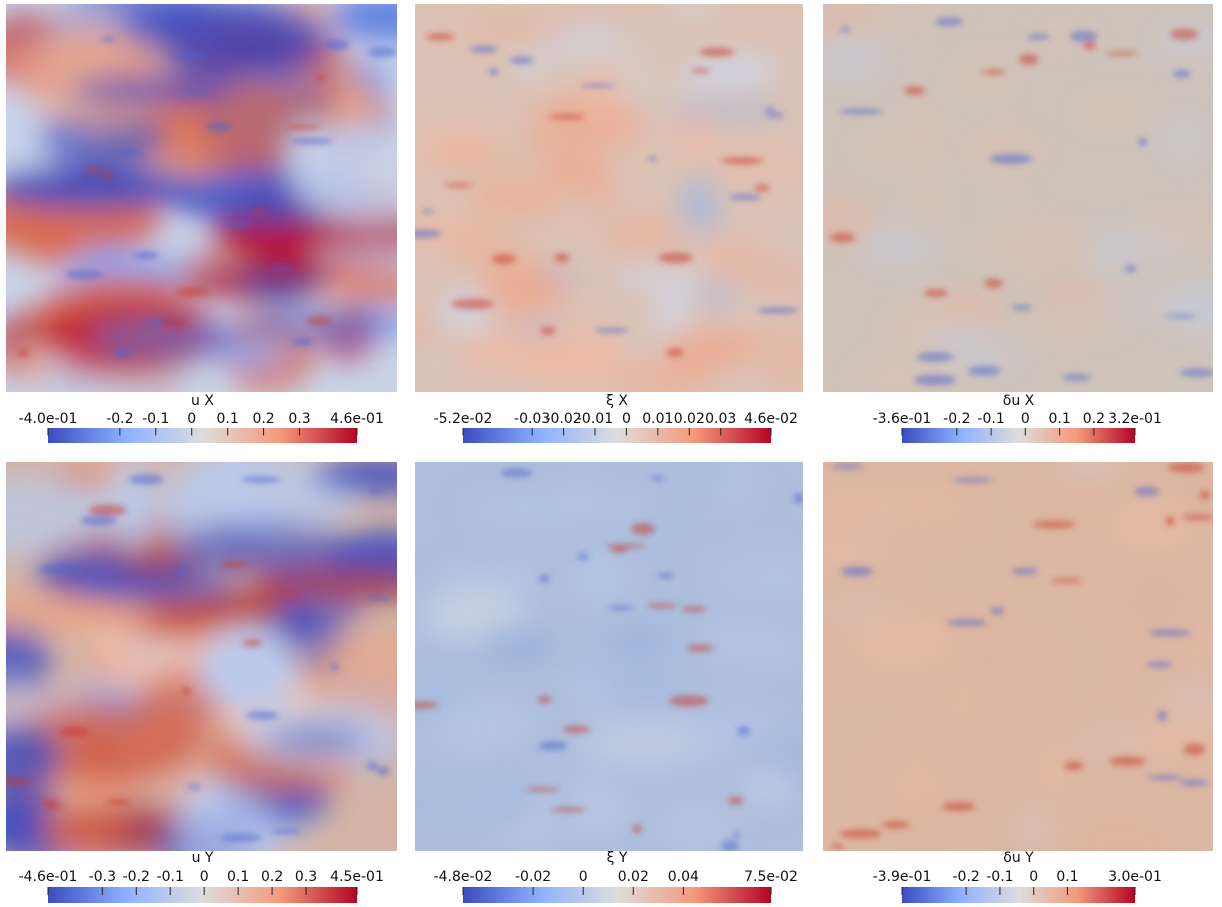 The height and width of the screenshot is (907, 1222). Describe the element at coordinates (263, 419) in the screenshot. I see `colorbar-tick-label: 0.2` at that location.